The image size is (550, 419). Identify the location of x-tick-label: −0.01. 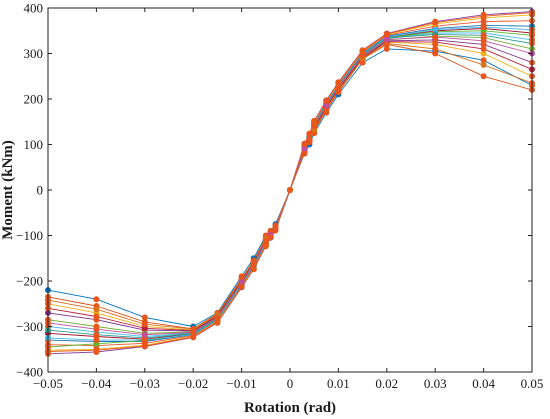
(242, 383).